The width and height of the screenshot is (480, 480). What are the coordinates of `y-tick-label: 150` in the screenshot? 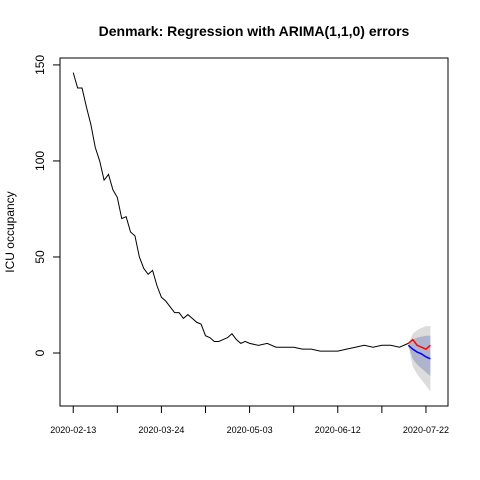 It's located at (40, 65).